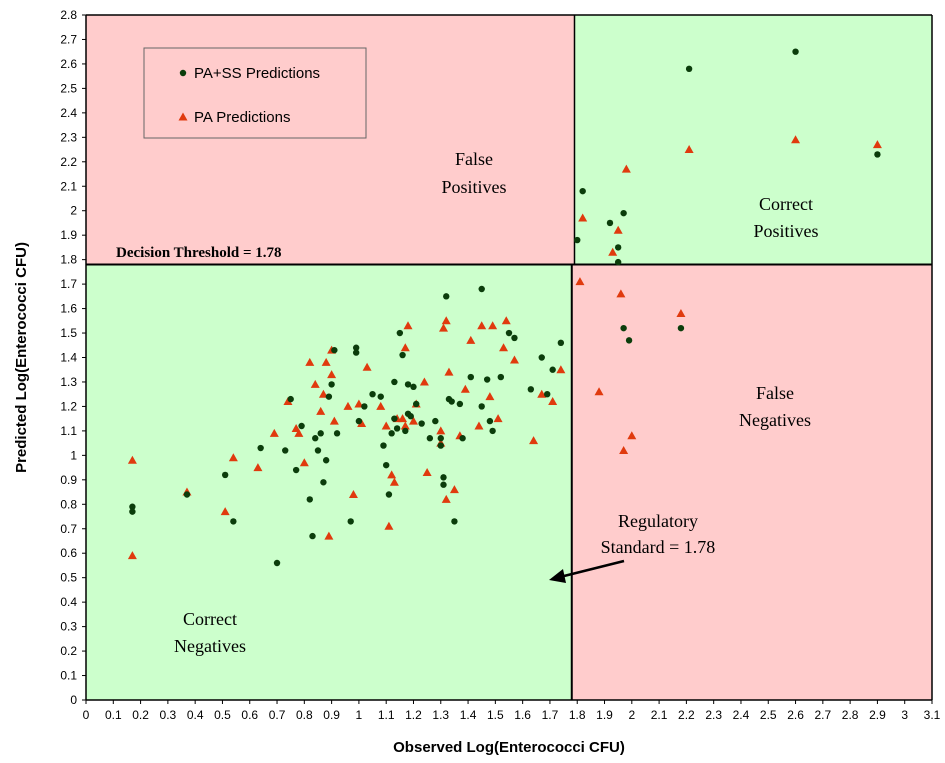  I want to click on y-tick-label: 1.4, so click(68, 358).